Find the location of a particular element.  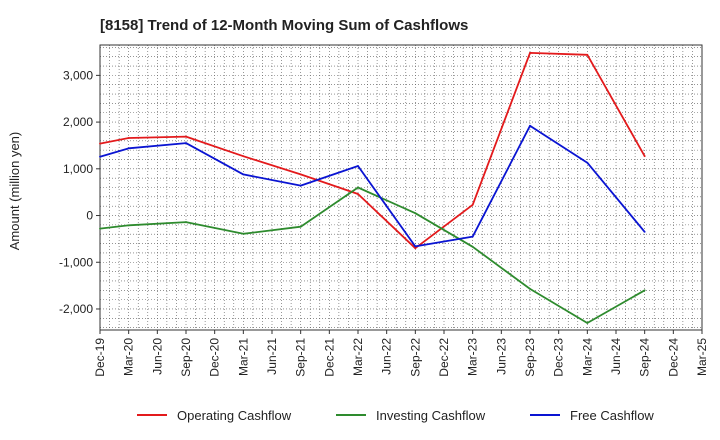

x-tick-label: Dec-19 is located at coordinates (100, 357).